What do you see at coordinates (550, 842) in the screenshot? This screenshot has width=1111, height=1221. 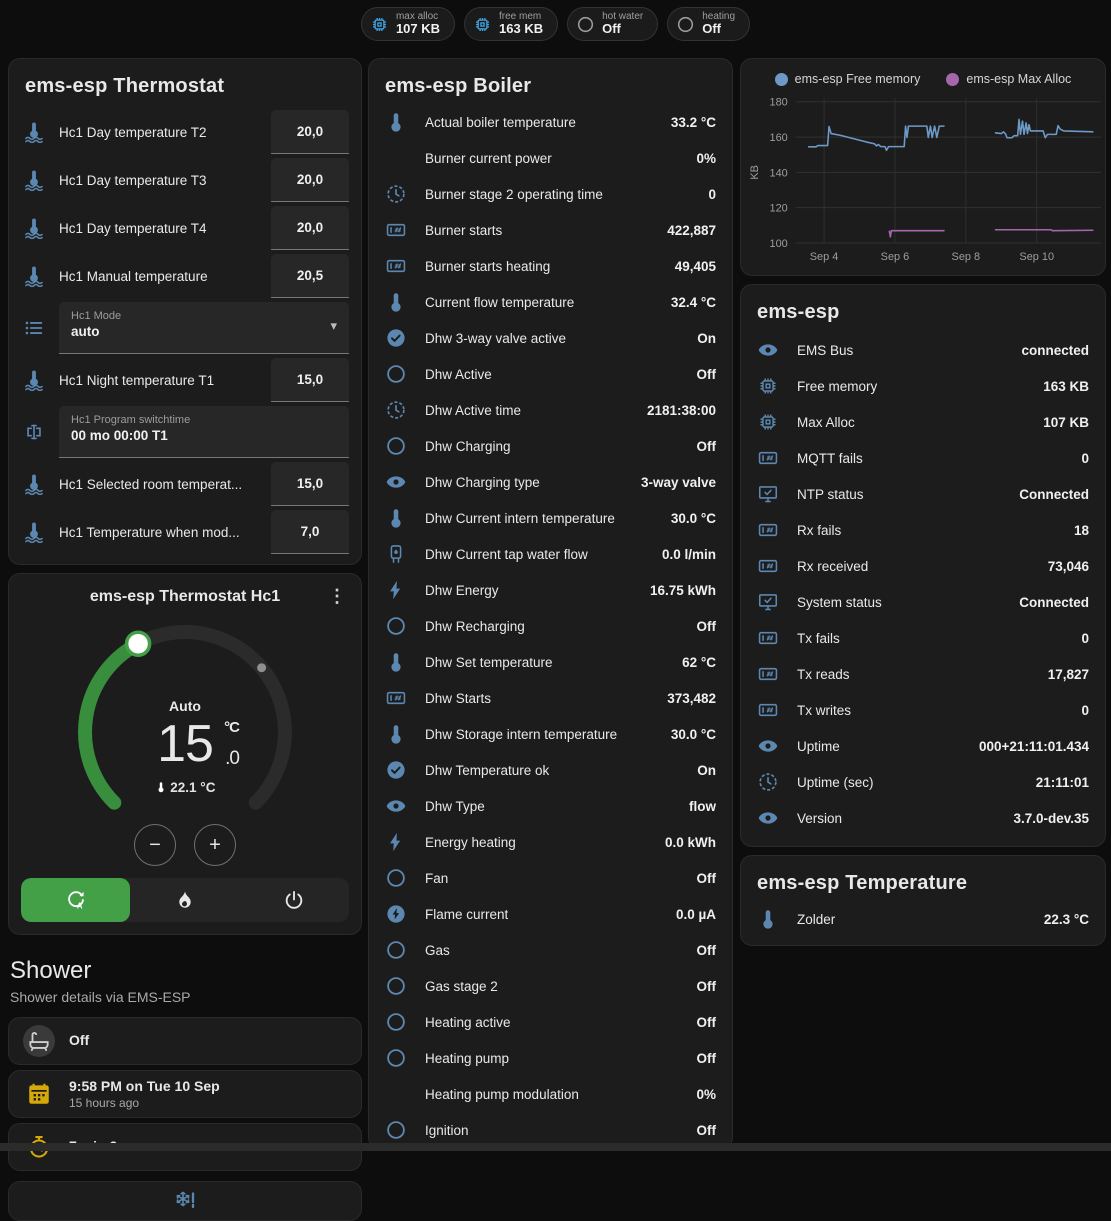 I see `entity-row: Energy heating 0.0 kWh` at bounding box center [550, 842].